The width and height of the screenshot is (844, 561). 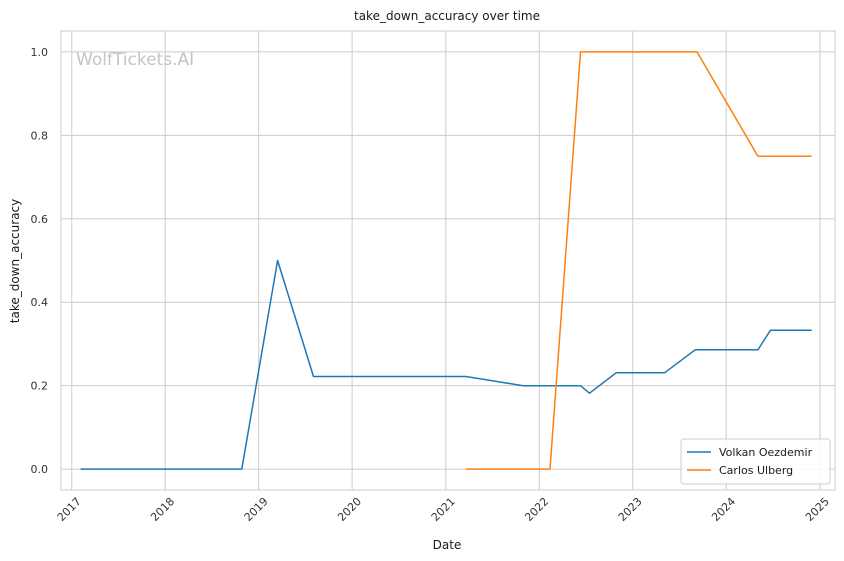 What do you see at coordinates (447, 16) in the screenshot?
I see `chart-title: take_down_accuracy over time` at bounding box center [447, 16].